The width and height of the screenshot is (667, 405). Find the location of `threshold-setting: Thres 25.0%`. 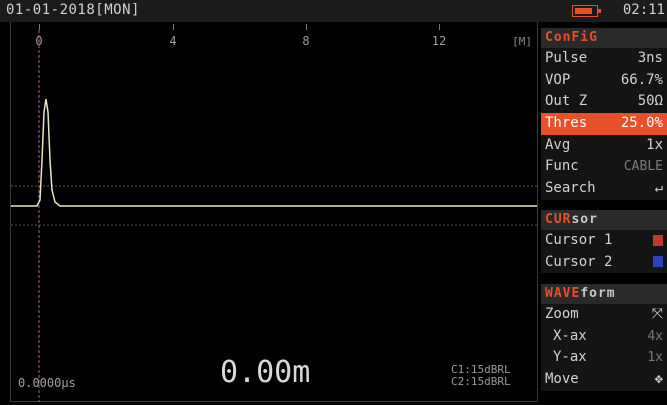

threshold-setting: Thres 25.0% is located at coordinates (604, 124).